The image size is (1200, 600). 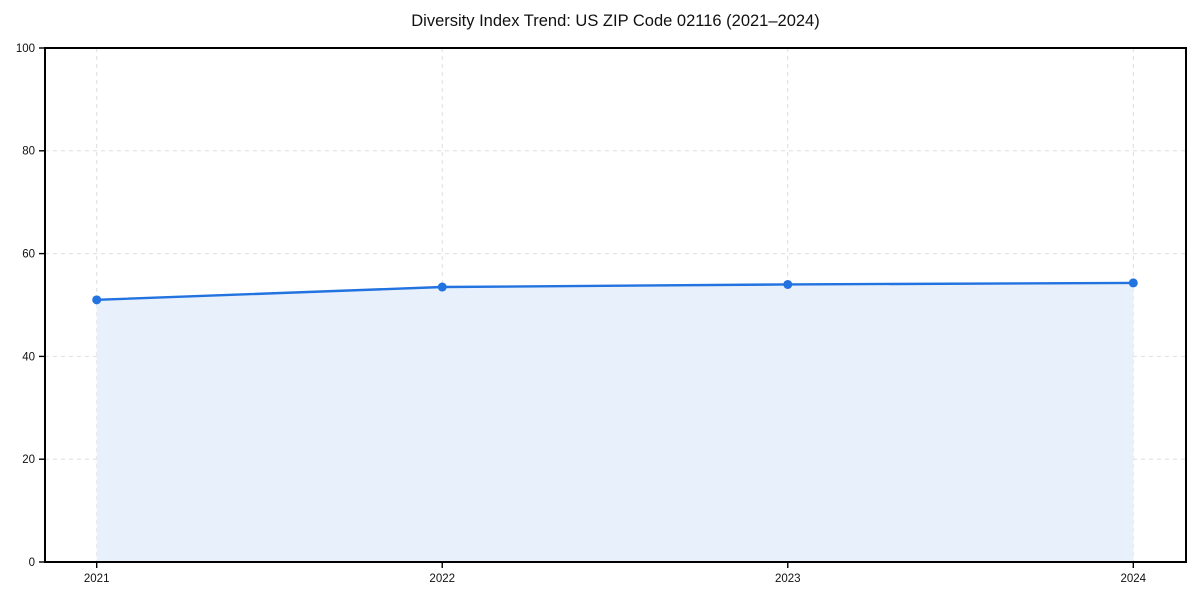 I want to click on marker-layer, so click(x=615, y=291).